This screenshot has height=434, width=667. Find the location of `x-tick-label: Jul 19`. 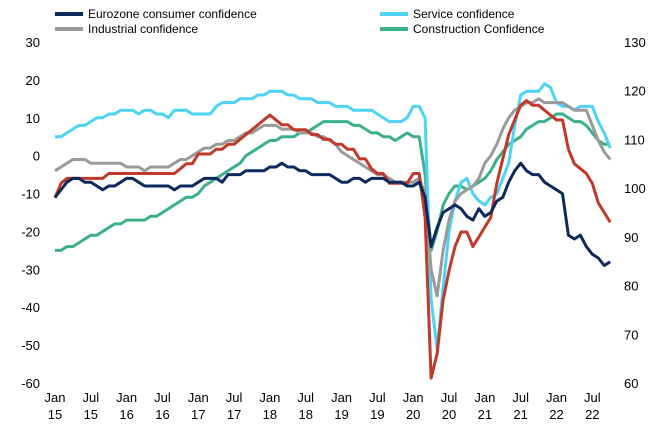

x-tick-label: Jul 19 is located at coordinates (377, 406).